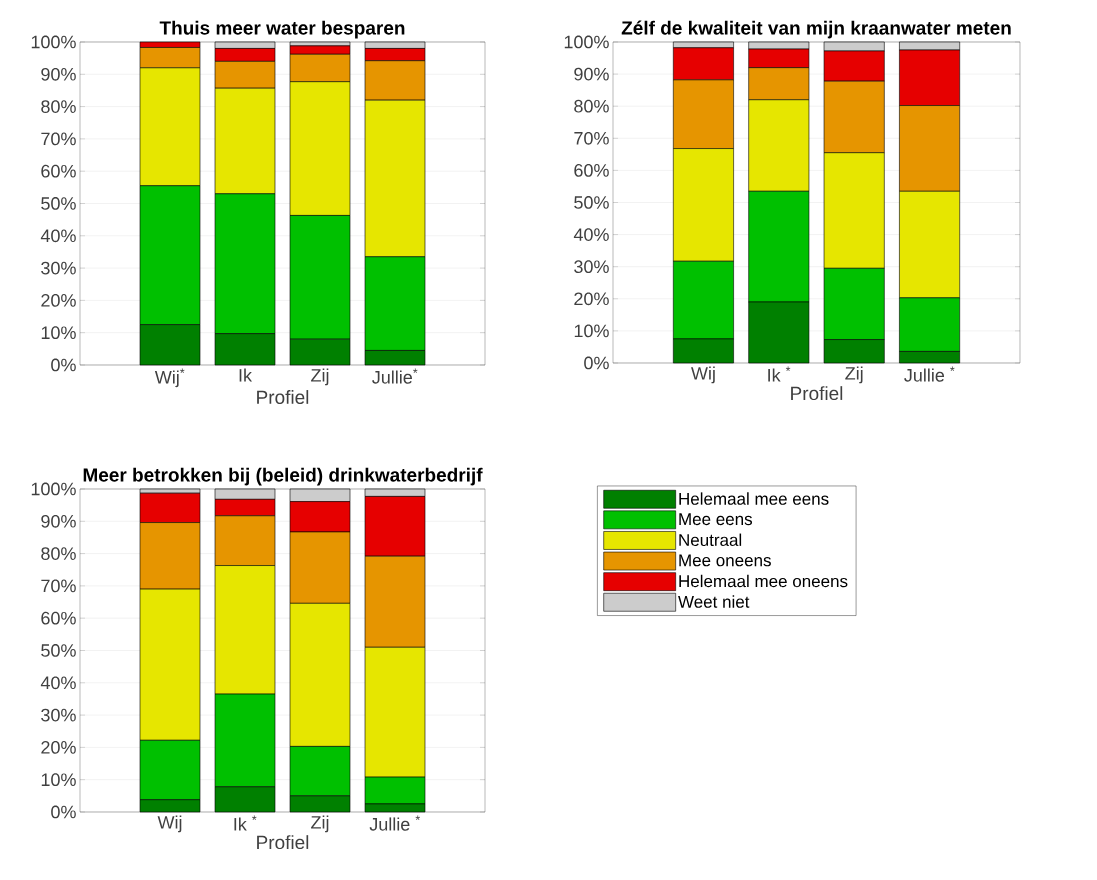 This screenshot has width=1097, height=880. I want to click on chart-title: Thuis meer water besparen, so click(282, 29).